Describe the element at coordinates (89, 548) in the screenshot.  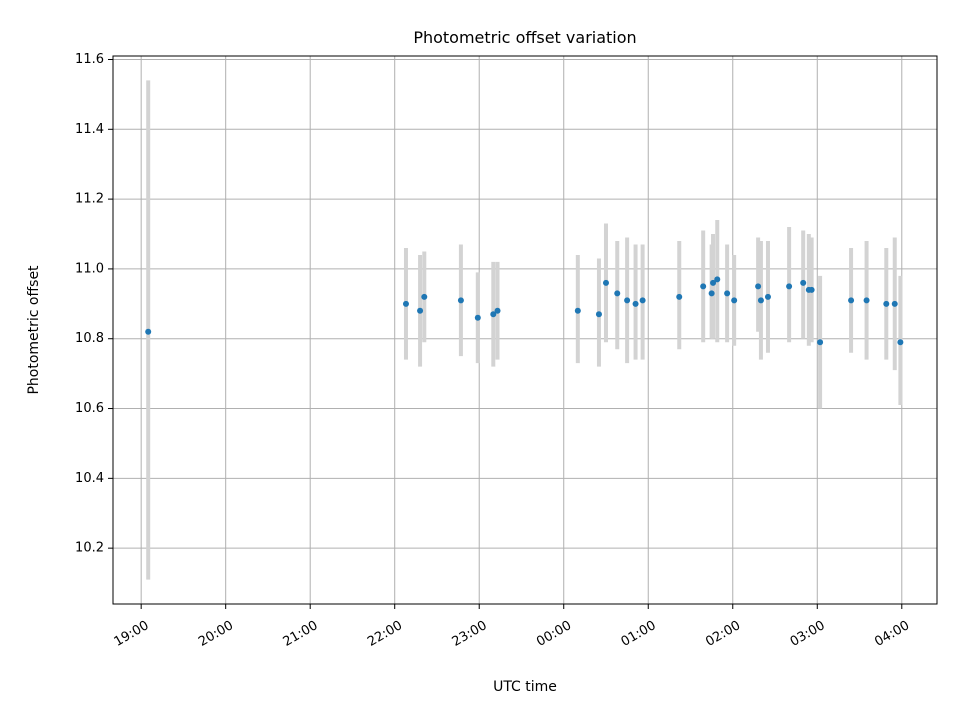
I see `y-tick-label: 10.2` at that location.